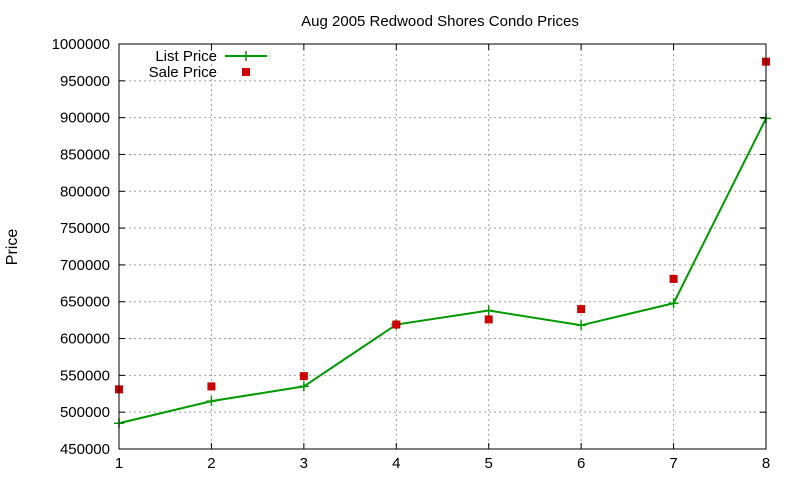 Image resolution: width=800 pixels, height=480 pixels. I want to click on x-tick-label: 3, so click(304, 463).